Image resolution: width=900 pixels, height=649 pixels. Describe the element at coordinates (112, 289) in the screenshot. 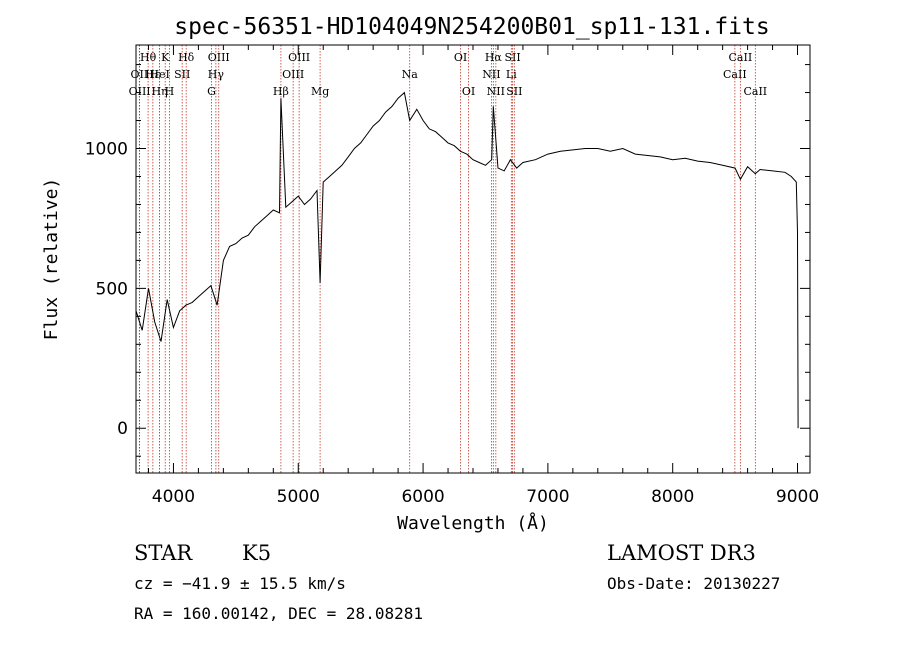

I see `y-tick-label-1: 500` at that location.